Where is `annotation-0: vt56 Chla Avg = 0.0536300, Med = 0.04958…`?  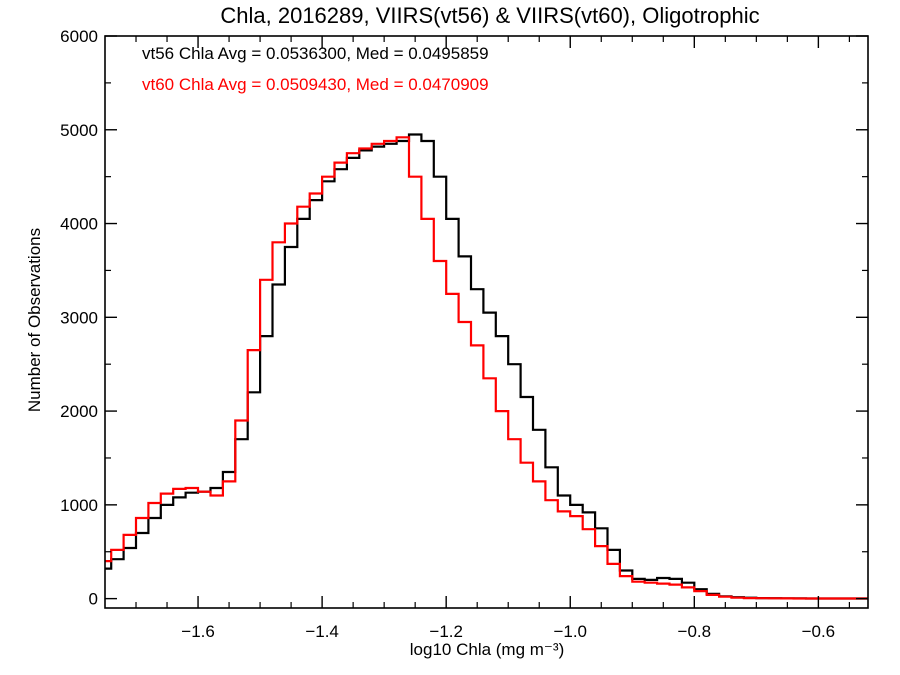
annotation-0: vt56 Chla Avg = 0.0536300, Med = 0.04958… is located at coordinates (315, 53).